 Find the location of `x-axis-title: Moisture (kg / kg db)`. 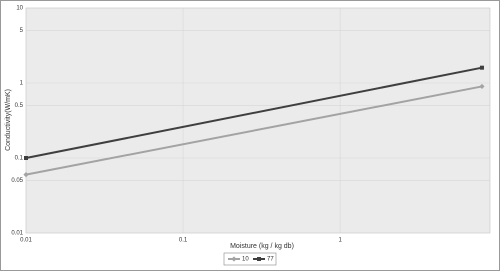

x-axis-title: Moisture (kg / kg db) is located at coordinates (262, 246).